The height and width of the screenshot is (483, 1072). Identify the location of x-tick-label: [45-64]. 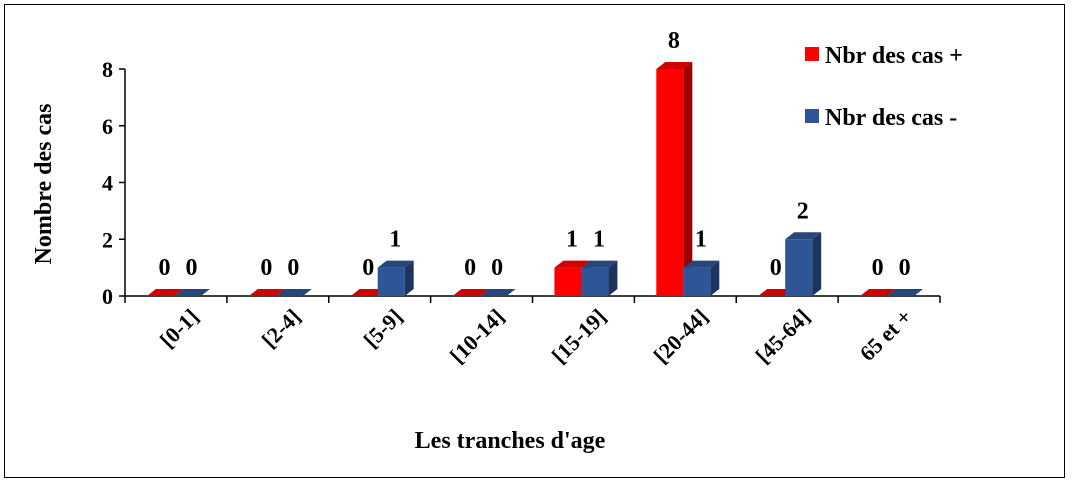
(782, 336).